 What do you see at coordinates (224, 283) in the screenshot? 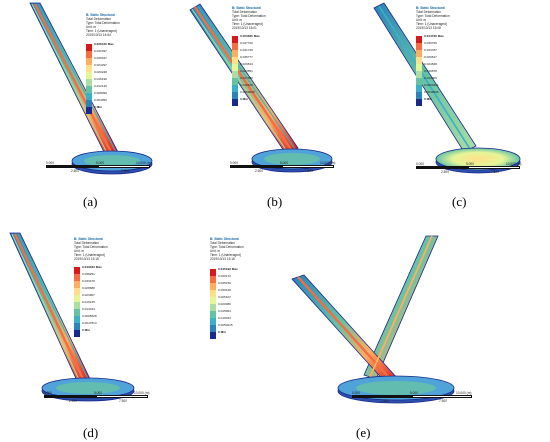
I see `legend-value: 0.035150` at bounding box center [224, 283].